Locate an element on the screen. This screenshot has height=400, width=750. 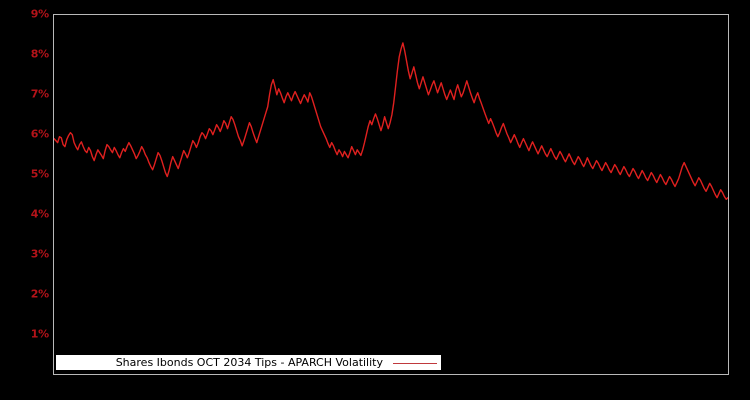
y-tick-label-5: 5% is located at coordinates (39, 174).